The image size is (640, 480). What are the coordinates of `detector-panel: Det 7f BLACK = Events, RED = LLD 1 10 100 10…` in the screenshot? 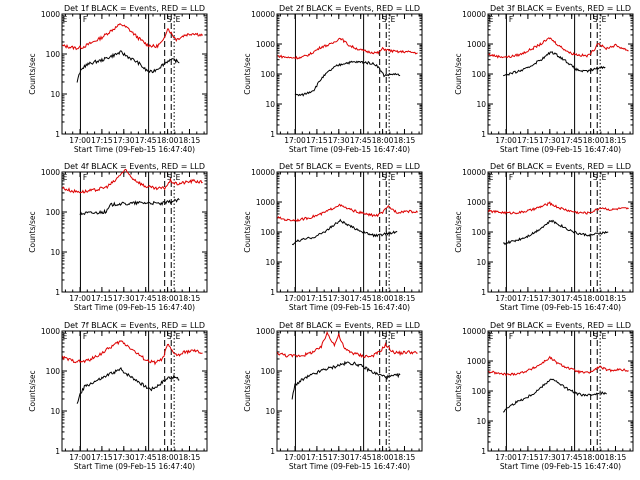 It's located at (118, 396).